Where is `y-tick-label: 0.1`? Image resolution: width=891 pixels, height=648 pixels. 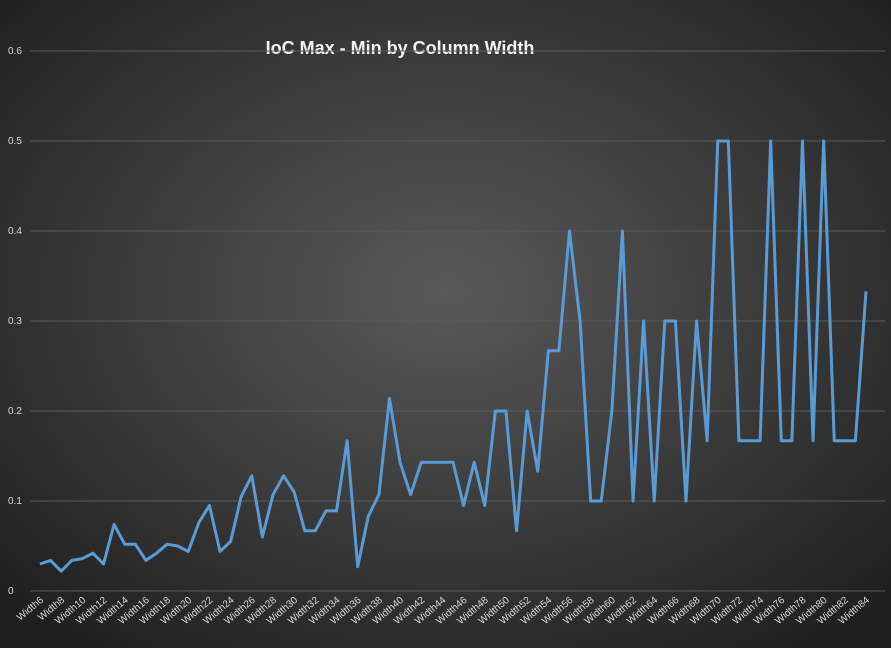 y-tick-label: 0.1 is located at coordinates (15, 501).